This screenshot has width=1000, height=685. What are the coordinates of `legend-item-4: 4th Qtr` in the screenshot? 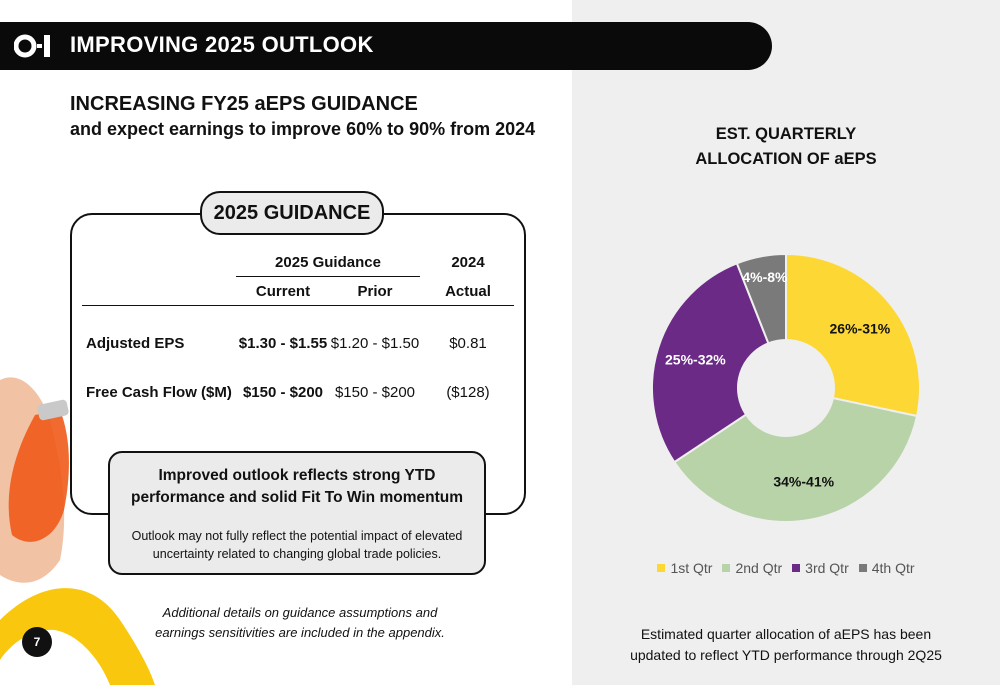 It's located at (886, 568).